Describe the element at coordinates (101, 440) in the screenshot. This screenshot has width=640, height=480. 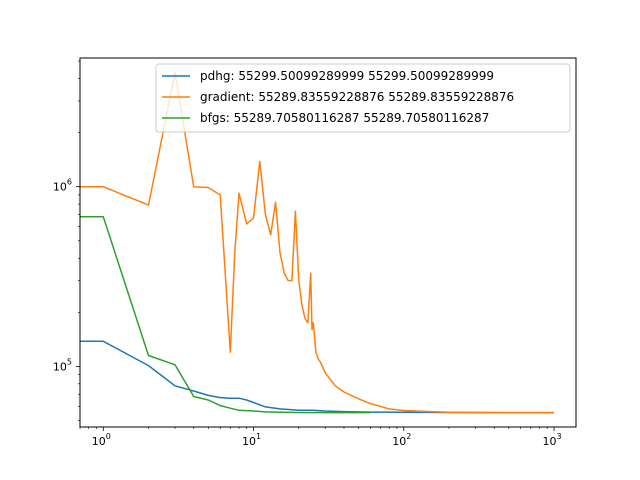
I see `x-tick-label-0: 10⁰` at that location.